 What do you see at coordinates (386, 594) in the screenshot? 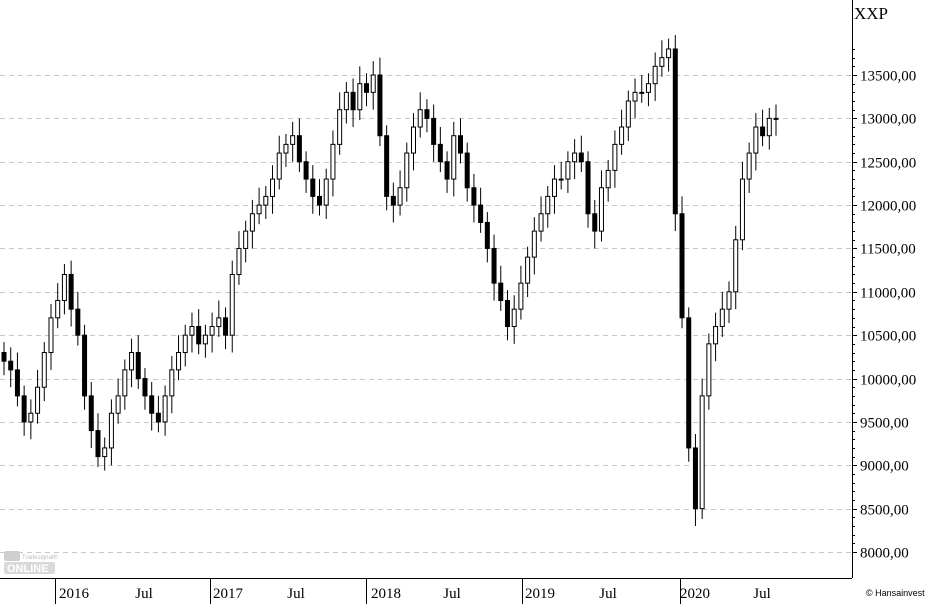
I see `x-tick-label: 2018` at bounding box center [386, 594].